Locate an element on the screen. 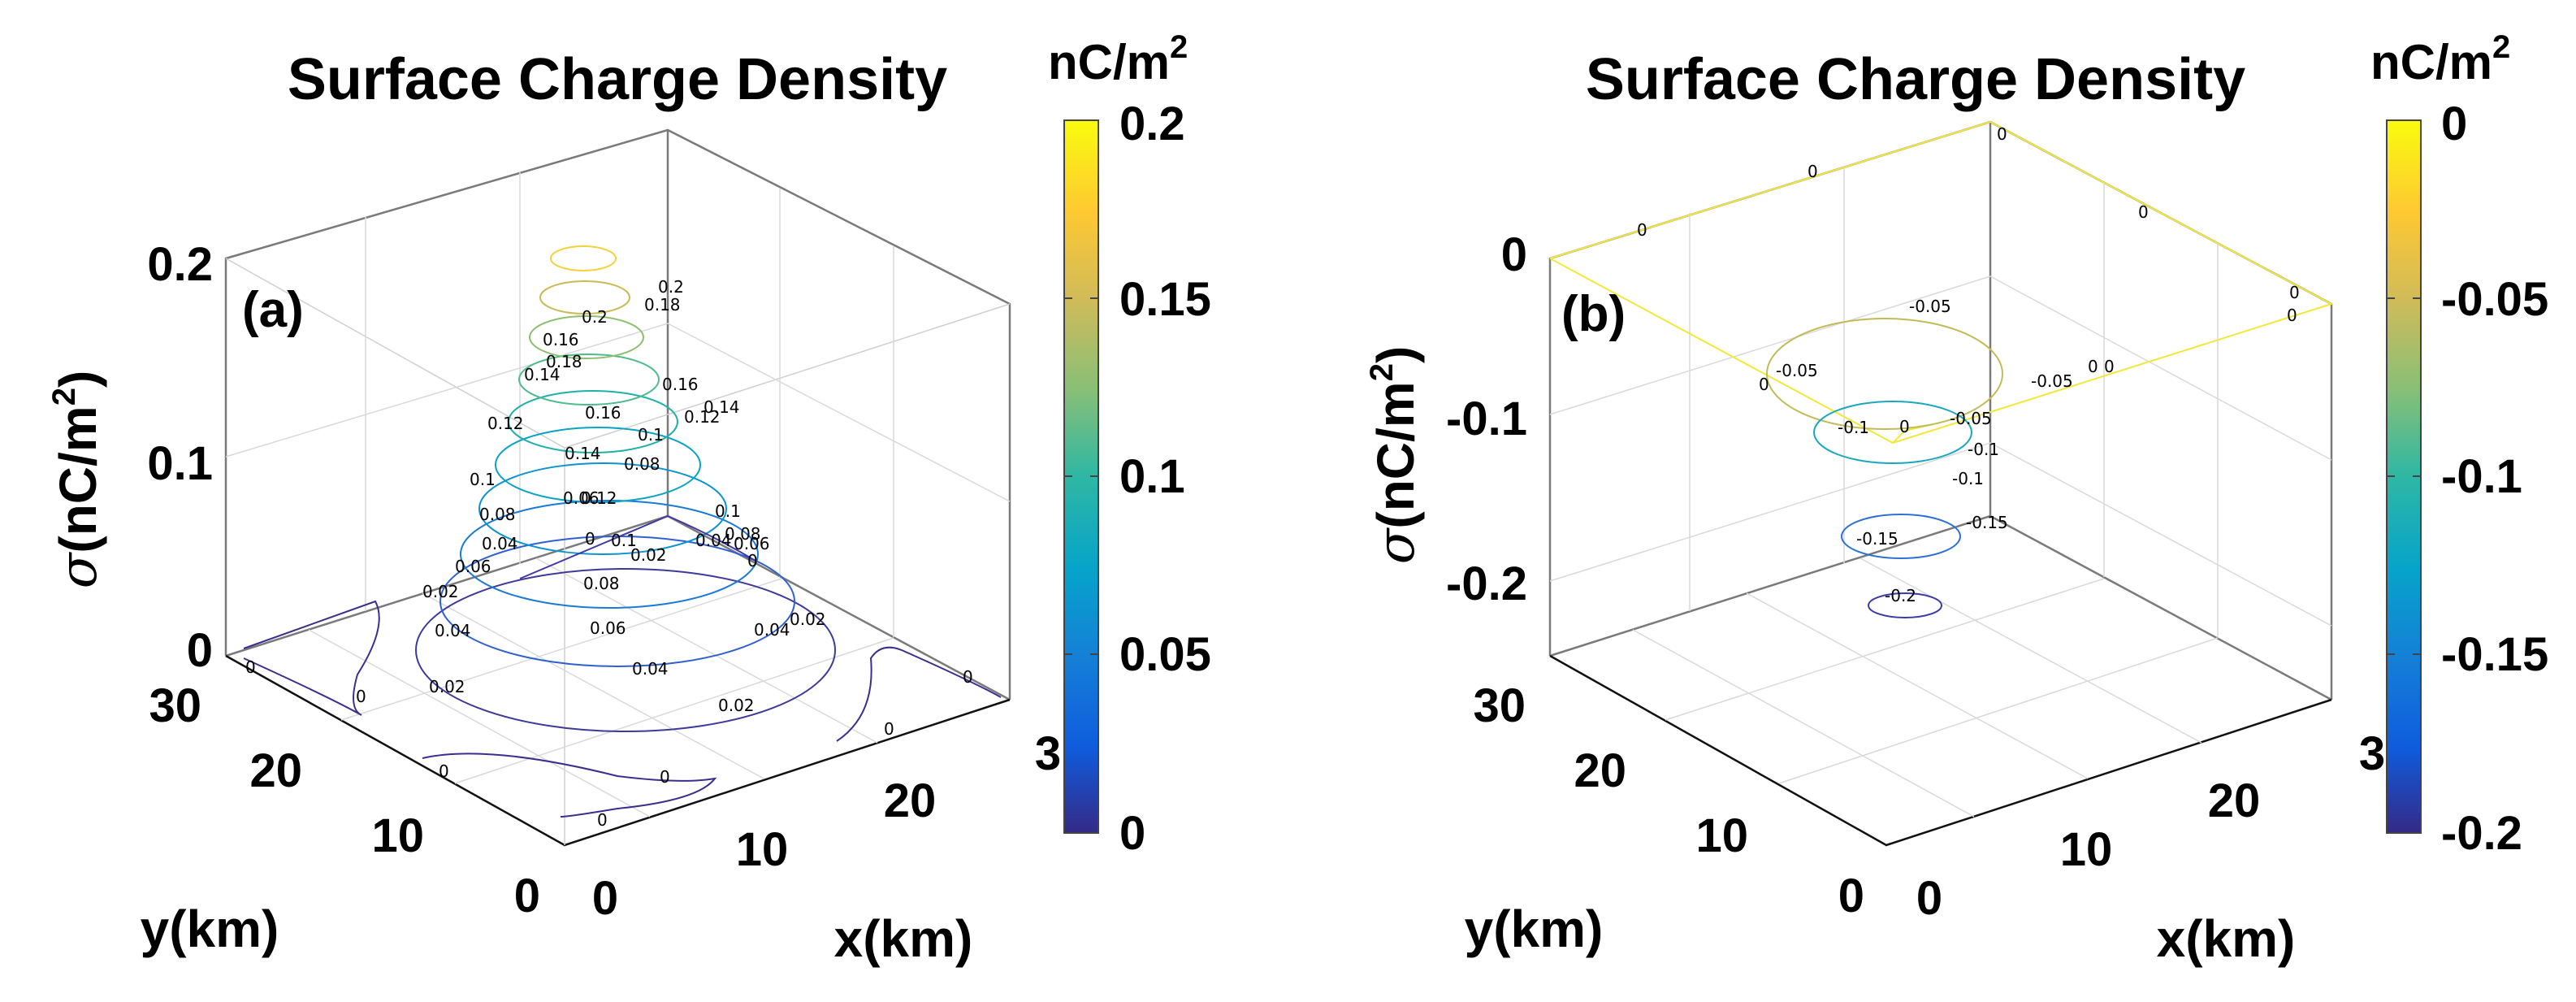 This screenshot has width=2576, height=1002. colorbar-tick-b: -0.05 is located at coordinates (2494, 299).